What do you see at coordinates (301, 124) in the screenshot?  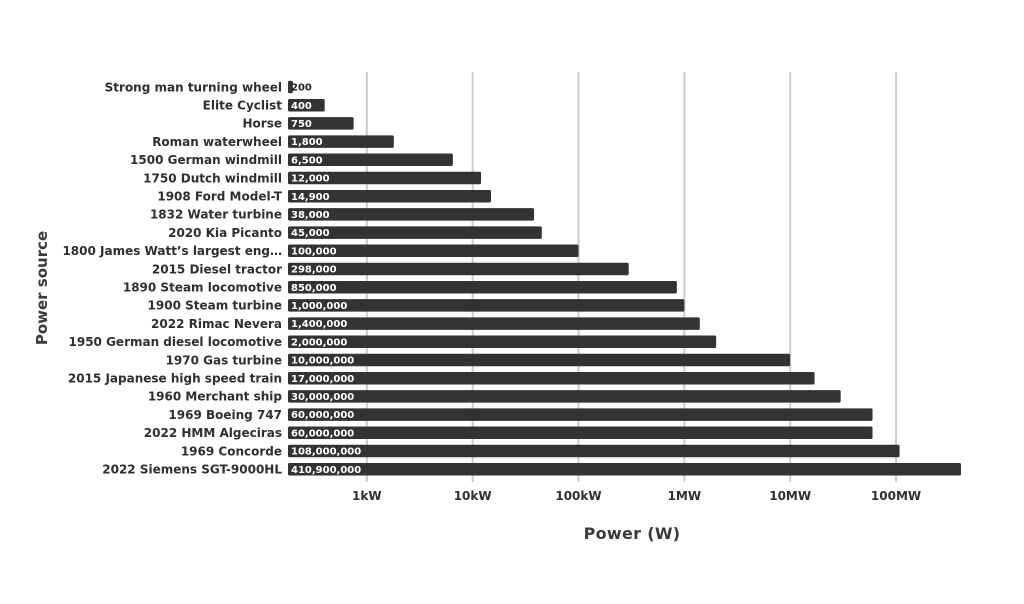 I see `value-label: 750` at bounding box center [301, 124].